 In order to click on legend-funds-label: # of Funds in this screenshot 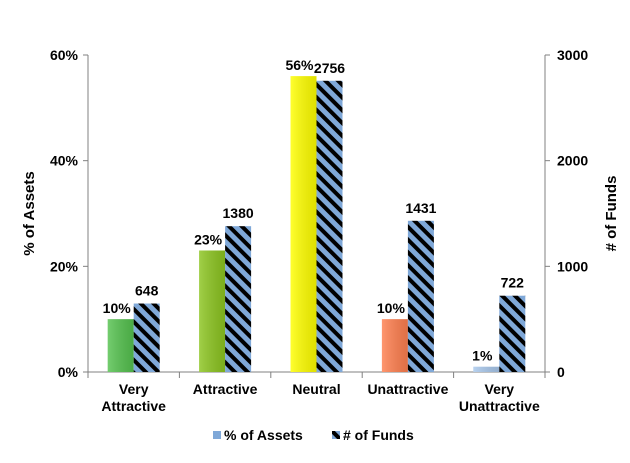, I will do `click(378, 435)`.